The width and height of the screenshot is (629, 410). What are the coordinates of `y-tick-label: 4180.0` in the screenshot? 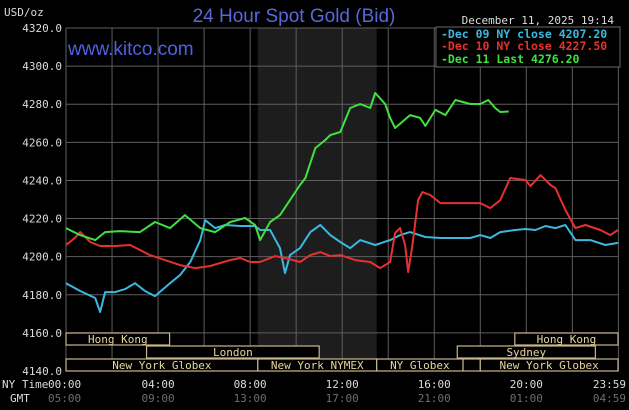 It's located at (42, 295).